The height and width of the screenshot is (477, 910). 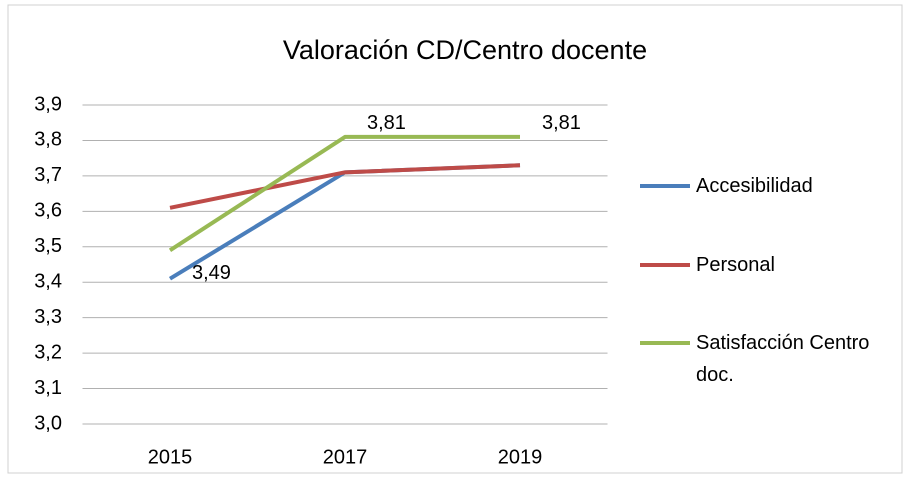 I want to click on legend-label: Accesibilidad, so click(x=754, y=186).